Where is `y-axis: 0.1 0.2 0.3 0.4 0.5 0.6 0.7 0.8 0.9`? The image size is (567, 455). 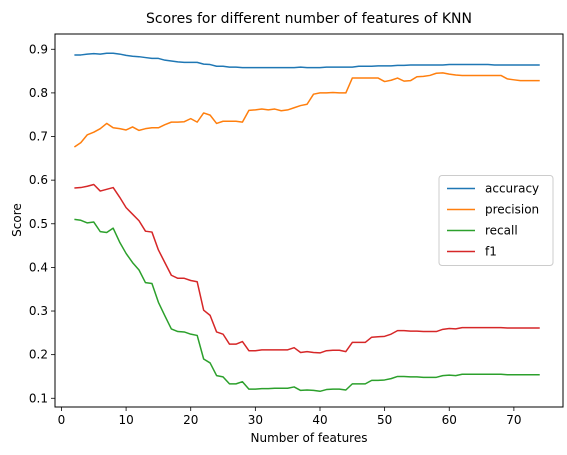
y-axis: 0.1 0.2 0.3 0.4 0.5 0.6 0.7 0.8 0.9 is located at coordinates (42, 223).